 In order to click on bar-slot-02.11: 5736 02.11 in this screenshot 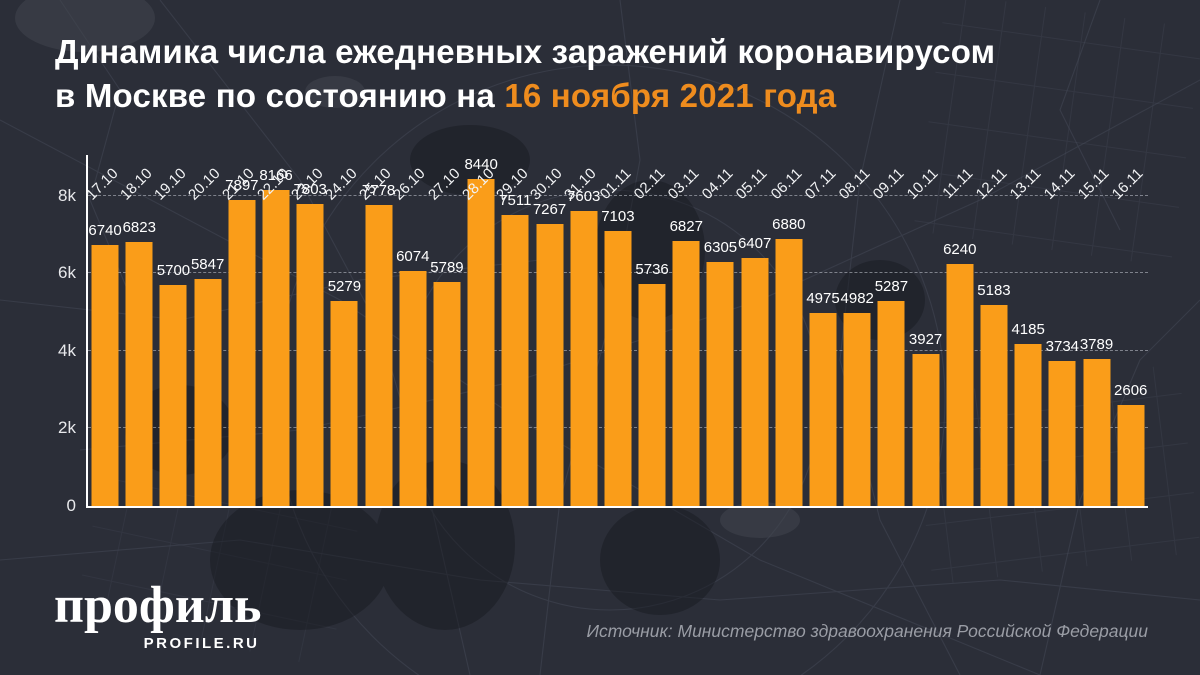, I will do `click(649, 330)`.